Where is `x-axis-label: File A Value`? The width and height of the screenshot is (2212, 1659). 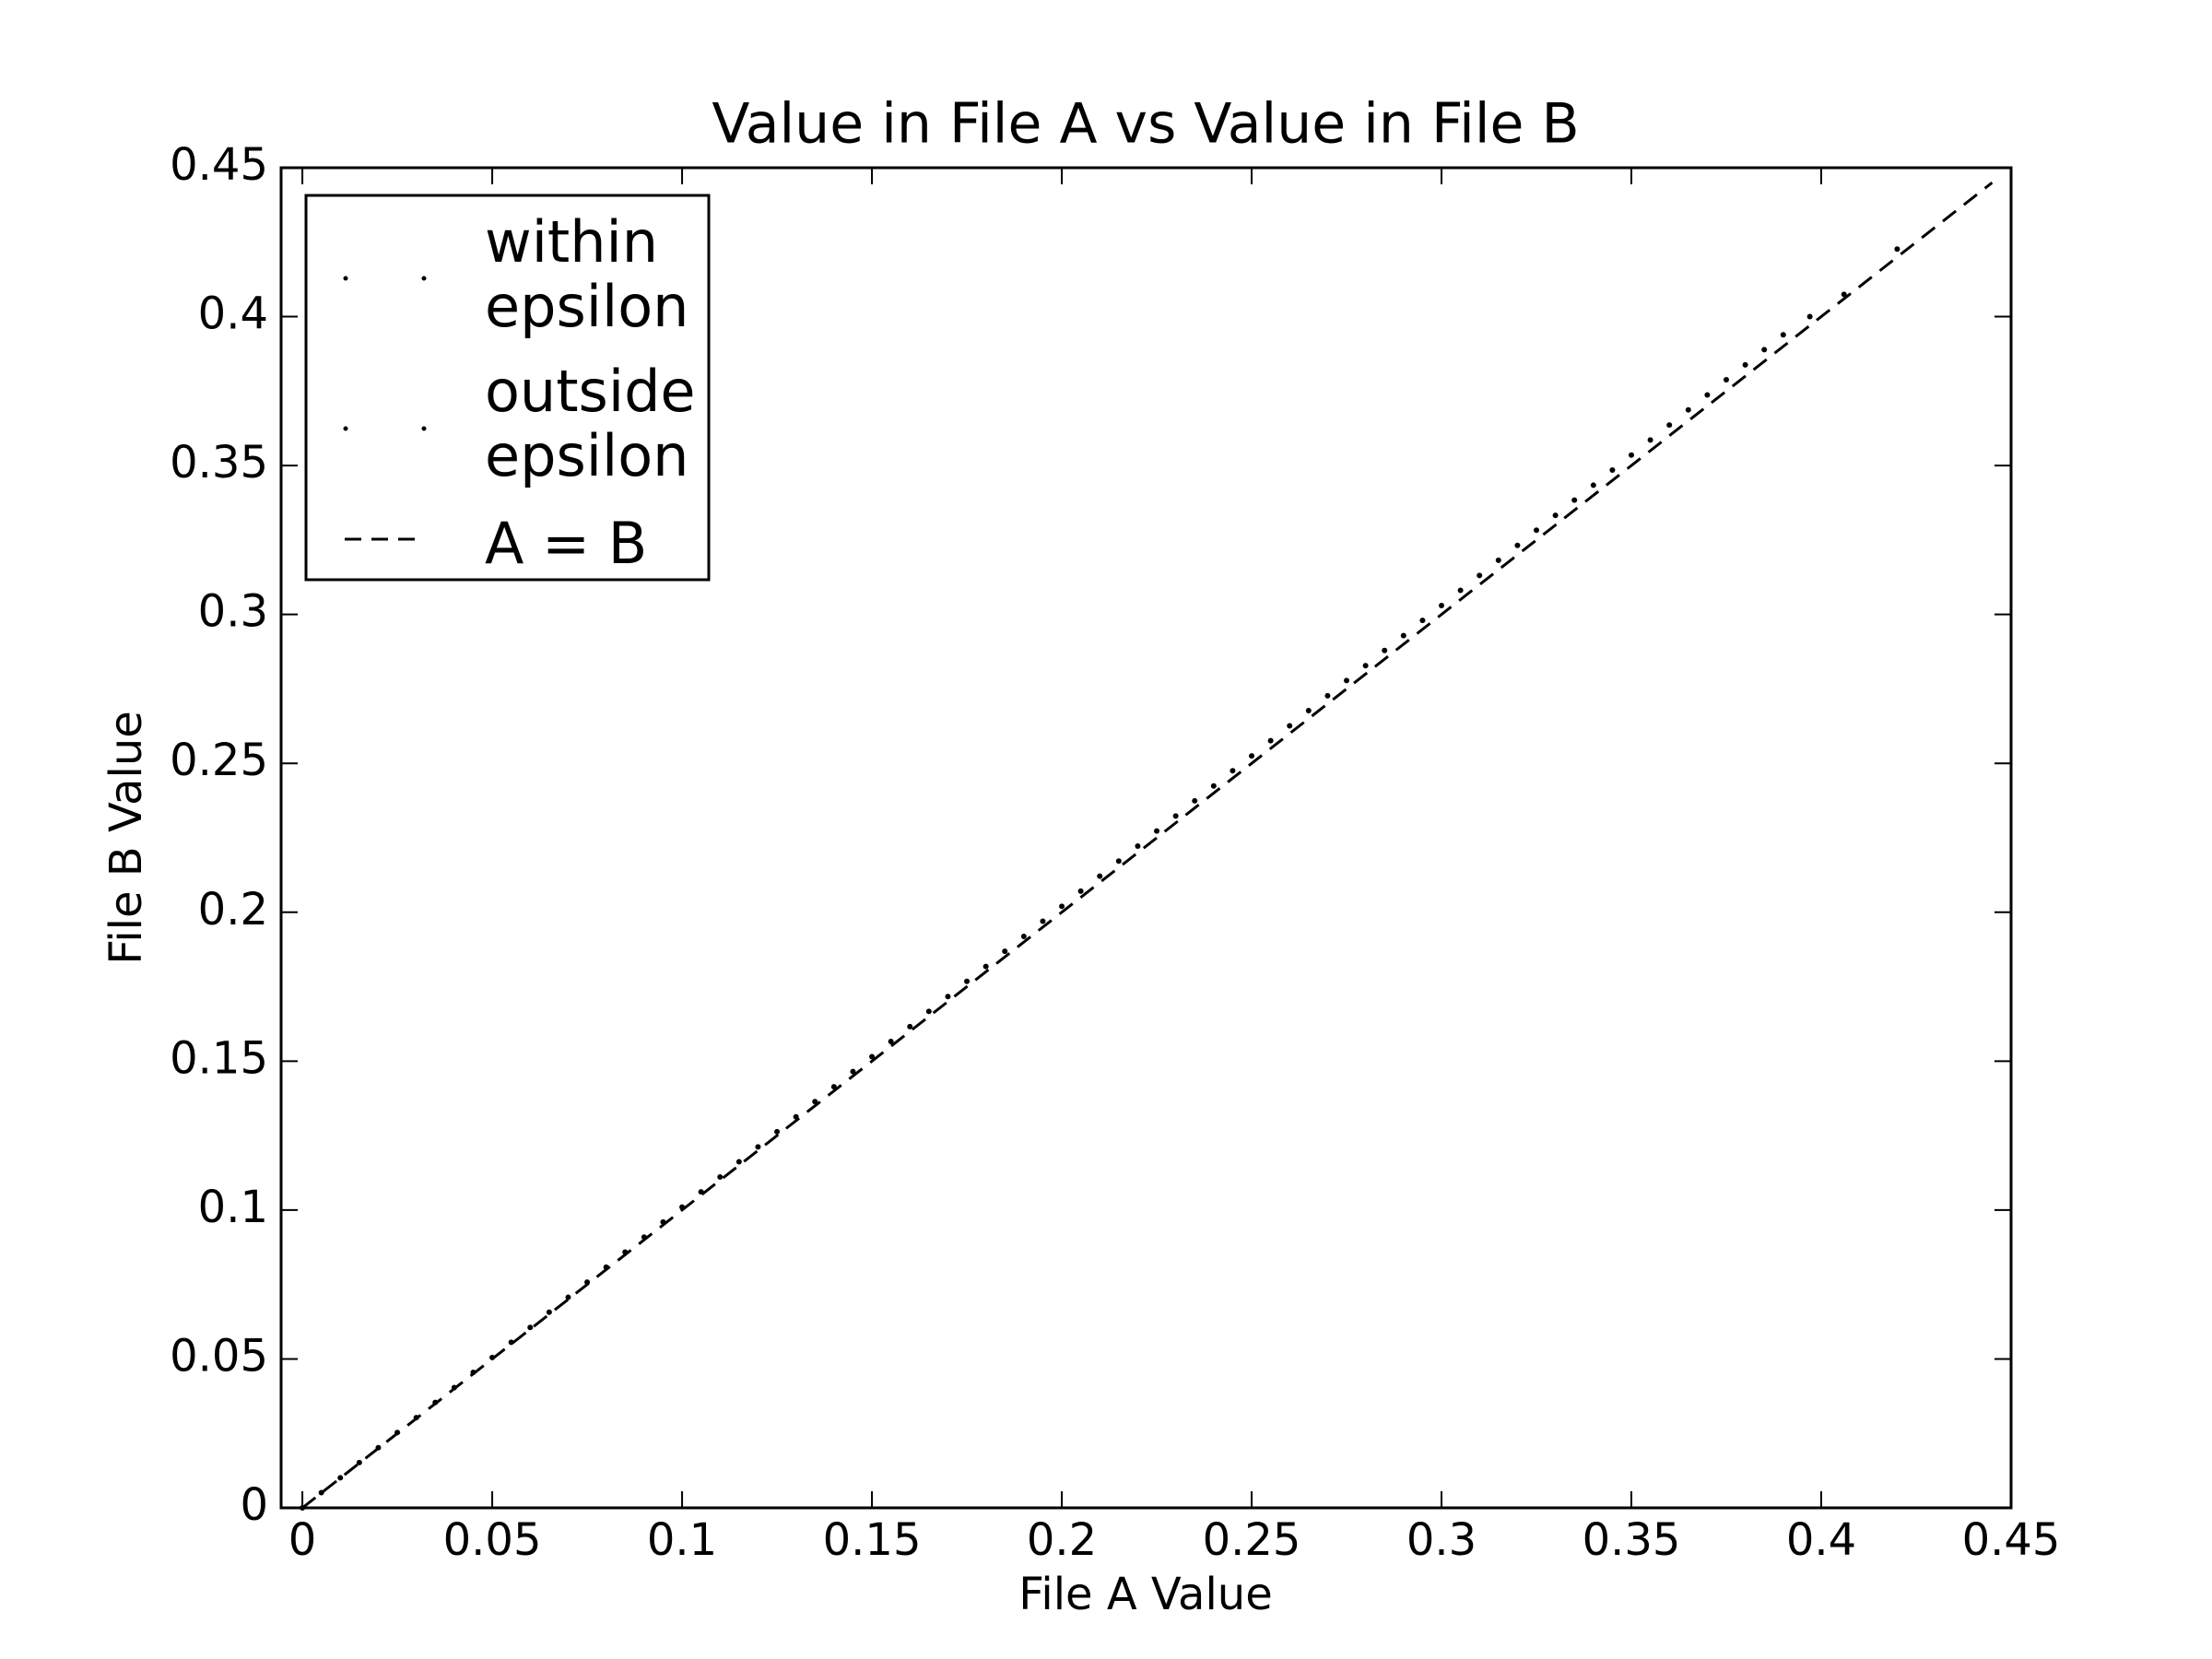 x-axis-label: File A Value is located at coordinates (1145, 1594).